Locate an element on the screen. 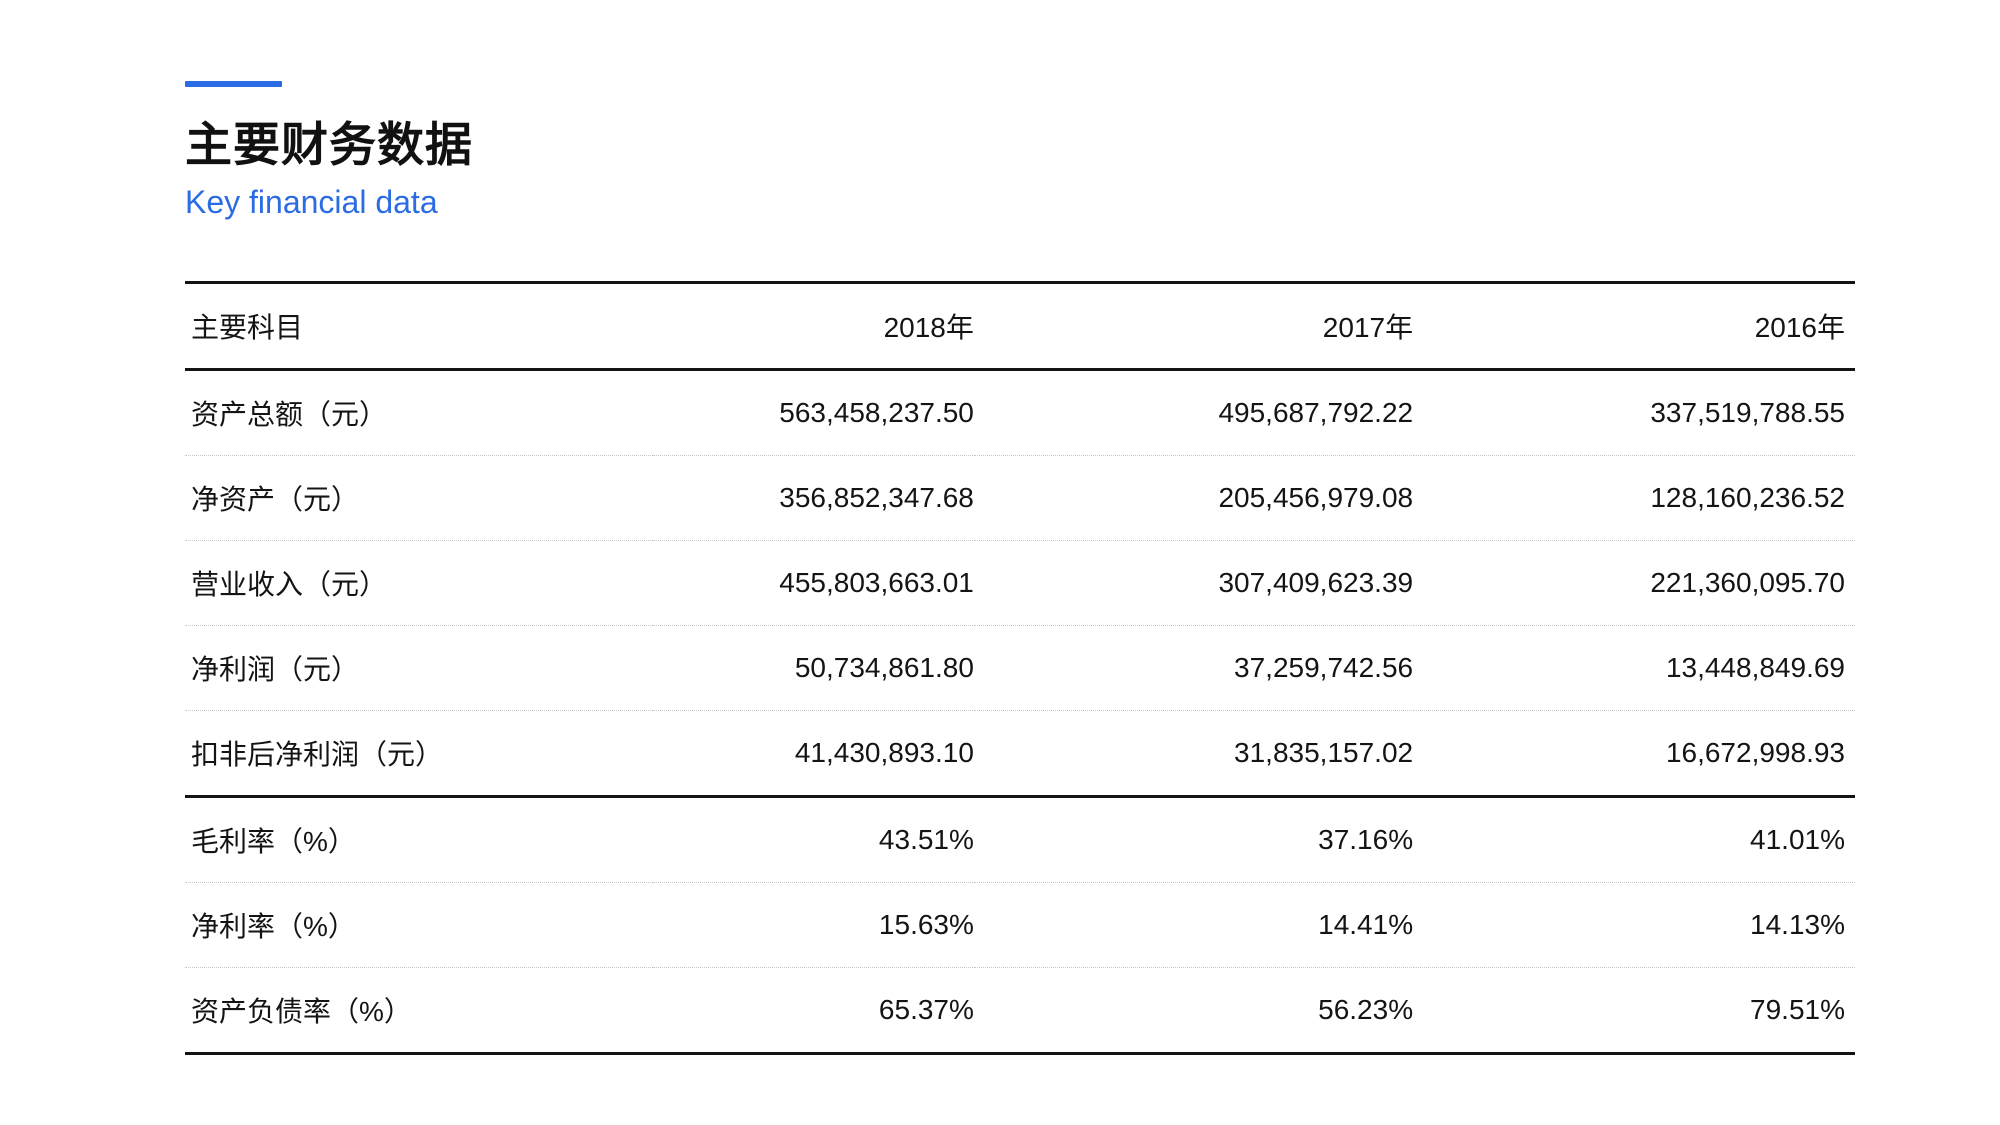 Image resolution: width=2000 pixels, height=1125 pixels. row-label: 净利率（%） is located at coordinates (419, 925).